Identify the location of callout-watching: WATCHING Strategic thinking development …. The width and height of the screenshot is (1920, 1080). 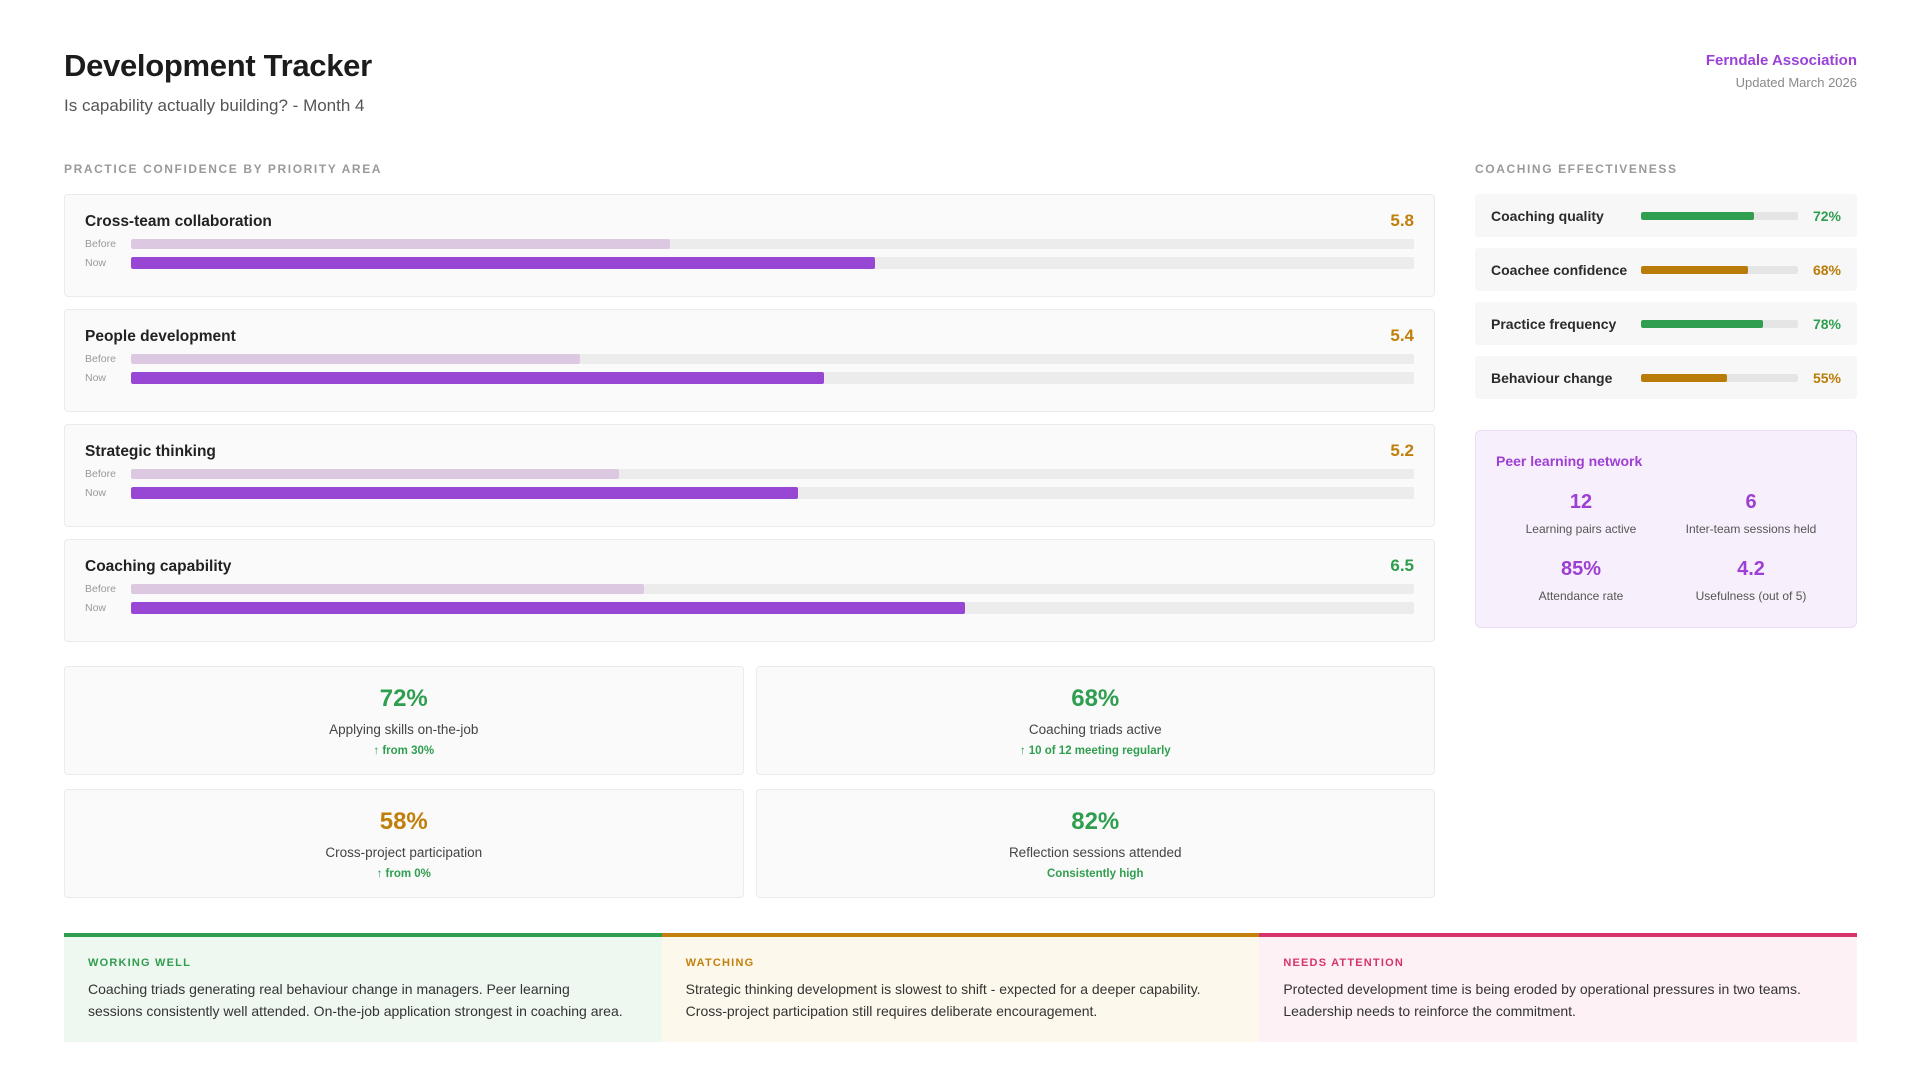
(960, 988).